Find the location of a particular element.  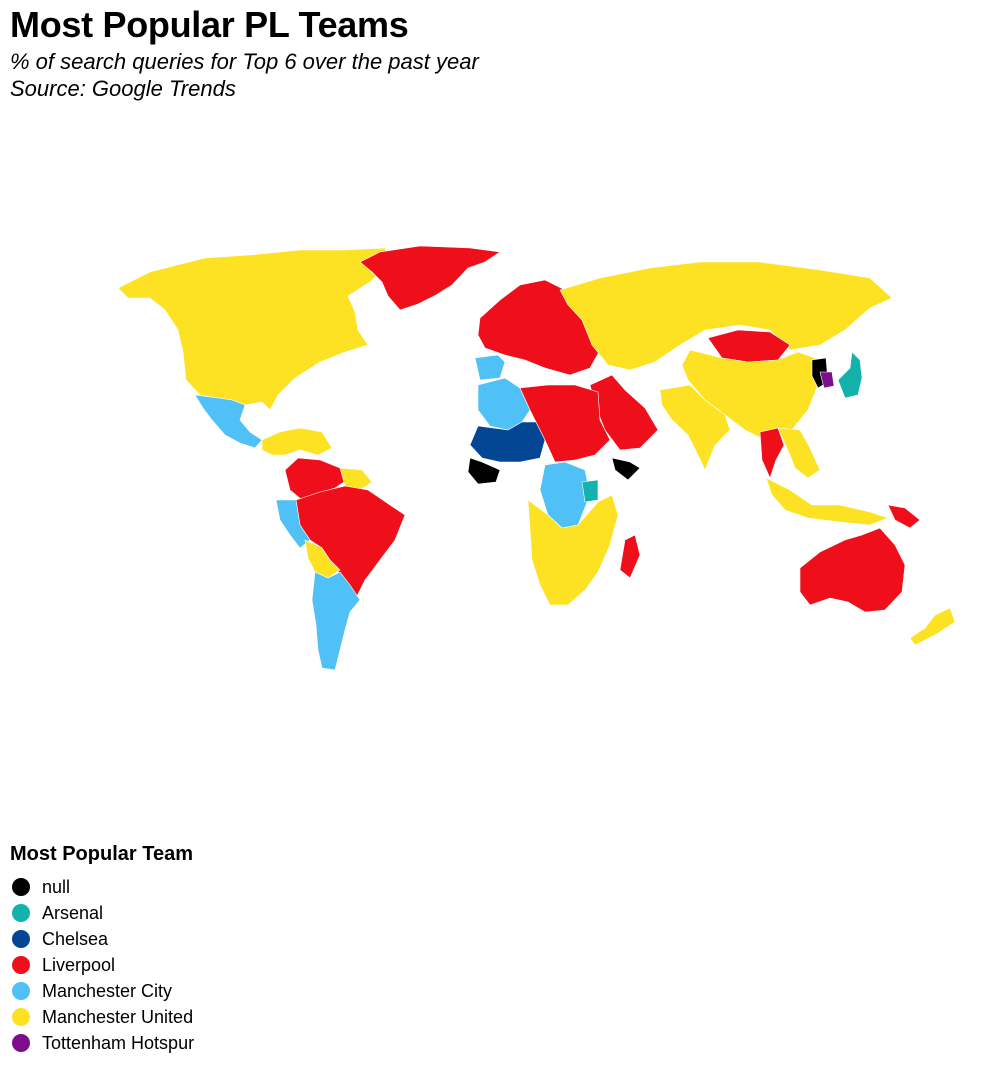

legend-item: Tottenham Hotspur is located at coordinates (102, 1043).